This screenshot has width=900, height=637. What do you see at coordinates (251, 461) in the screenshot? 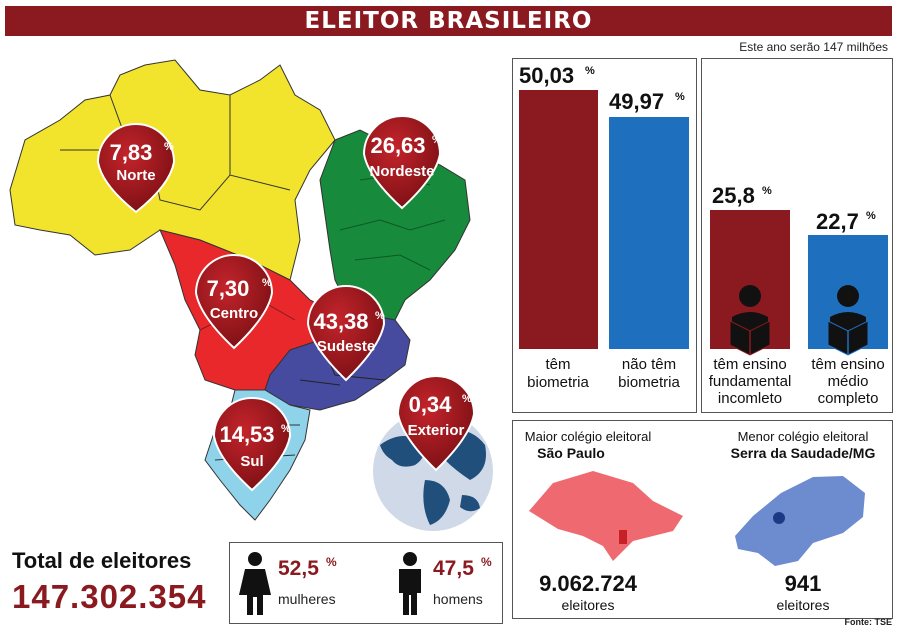
I see `pin-label-sul: Sul` at bounding box center [251, 461].